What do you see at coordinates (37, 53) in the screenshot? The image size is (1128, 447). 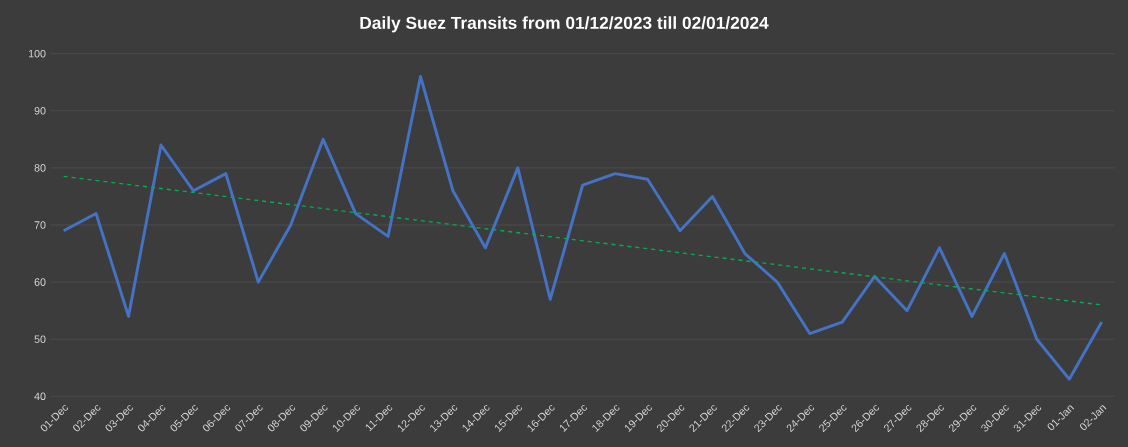 I see `y-tick-label: 100` at bounding box center [37, 53].